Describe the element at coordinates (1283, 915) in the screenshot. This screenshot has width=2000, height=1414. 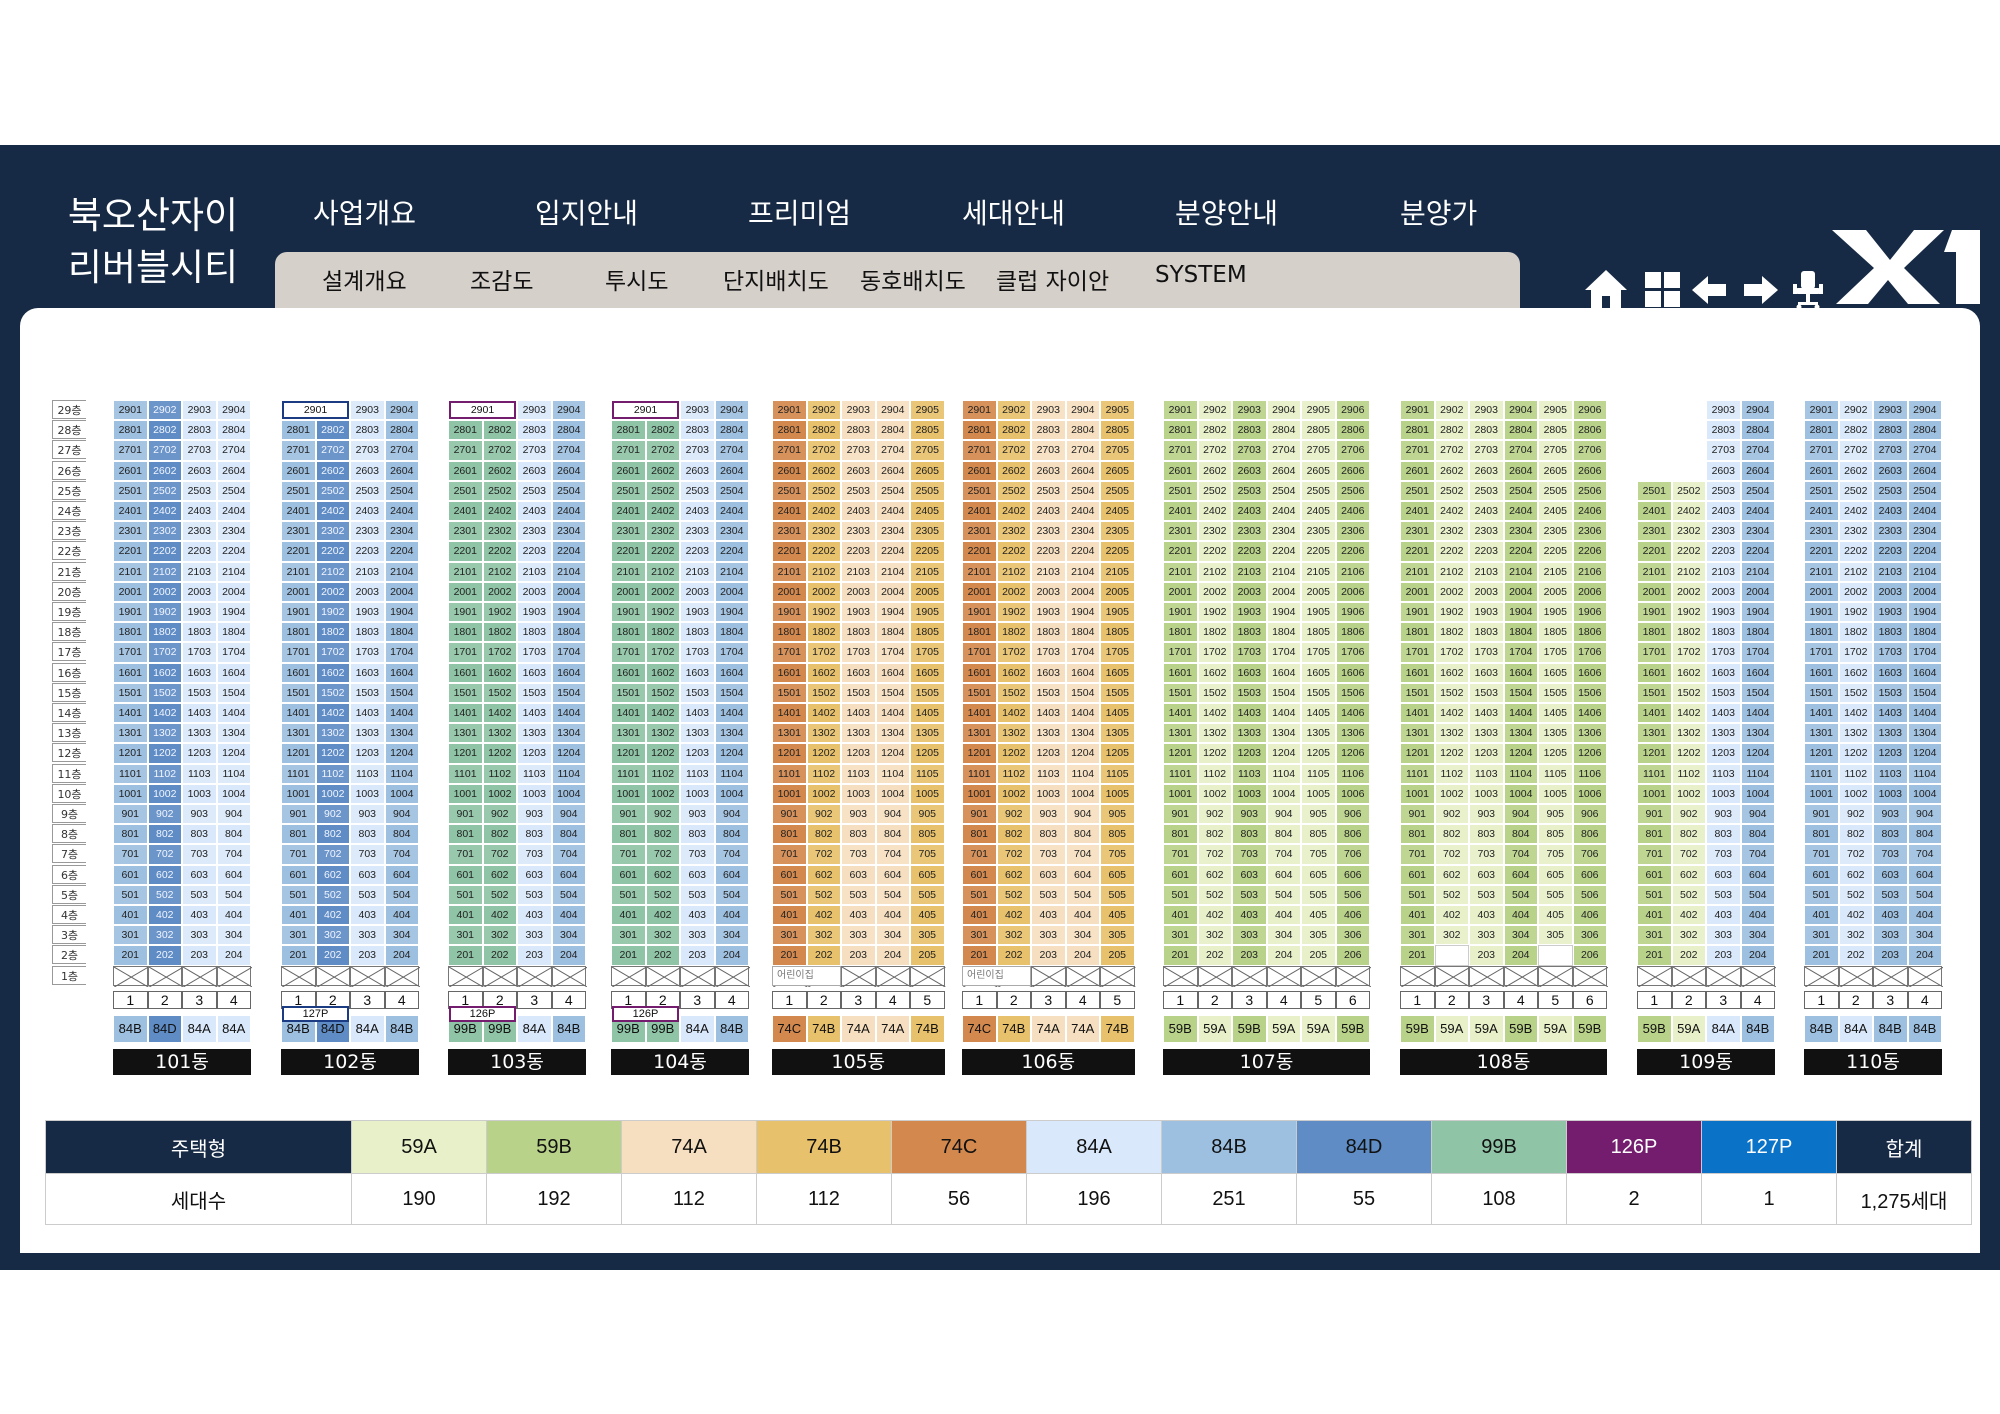
I see `unit-cell: 404` at that location.